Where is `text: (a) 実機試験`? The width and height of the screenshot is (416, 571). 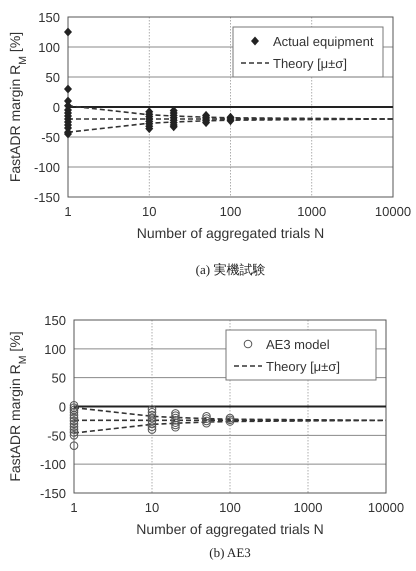 text: (a) 実機試験 is located at coordinates (231, 269).